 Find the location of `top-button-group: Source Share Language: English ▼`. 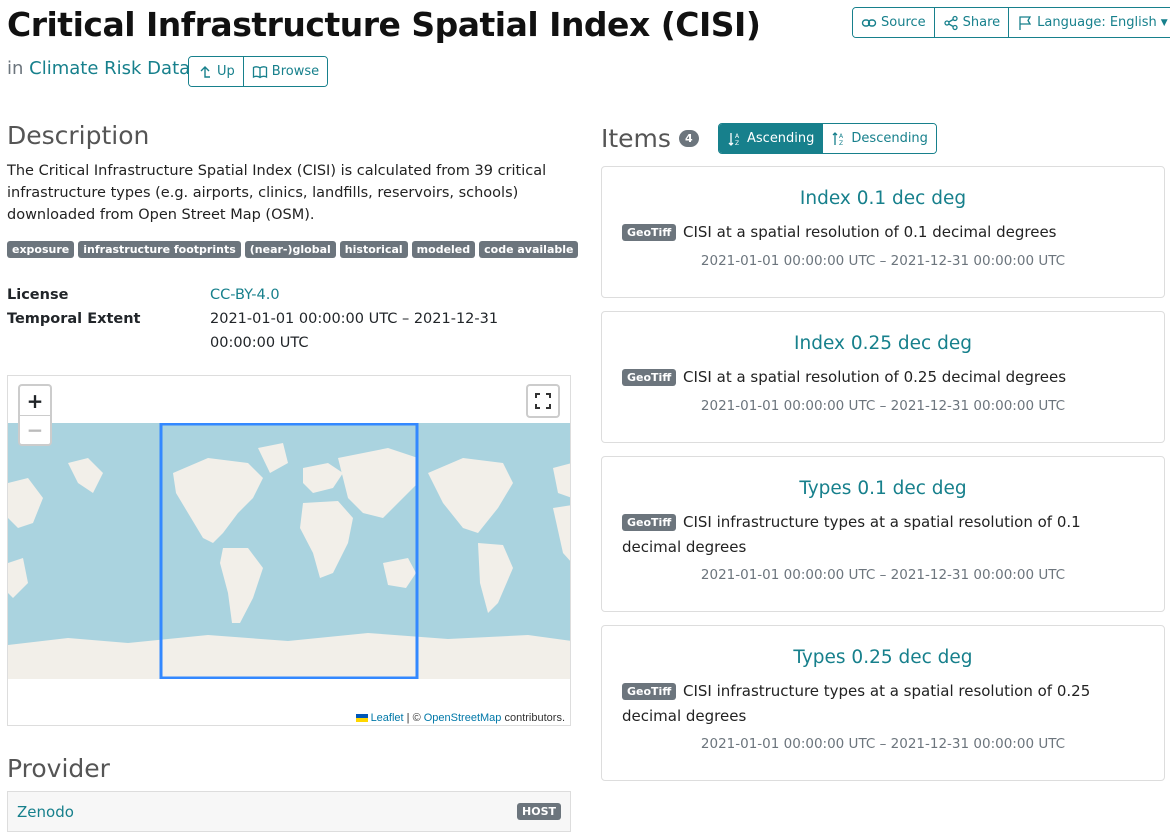

top-button-group: Source Share Language: English ▼ is located at coordinates (1011, 22).